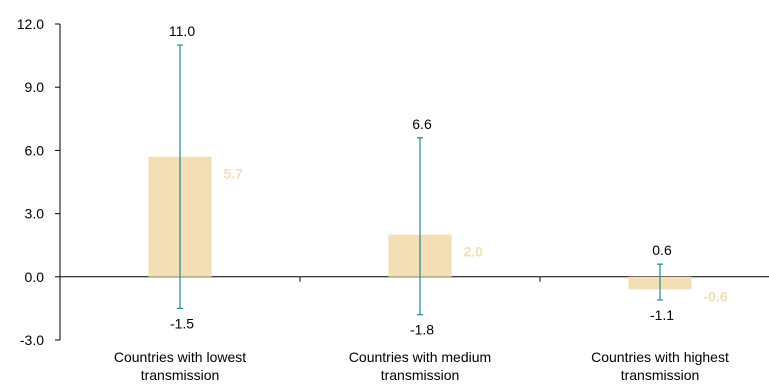  What do you see at coordinates (182, 31) in the screenshot?
I see `error-high-label: 11.0` at bounding box center [182, 31].